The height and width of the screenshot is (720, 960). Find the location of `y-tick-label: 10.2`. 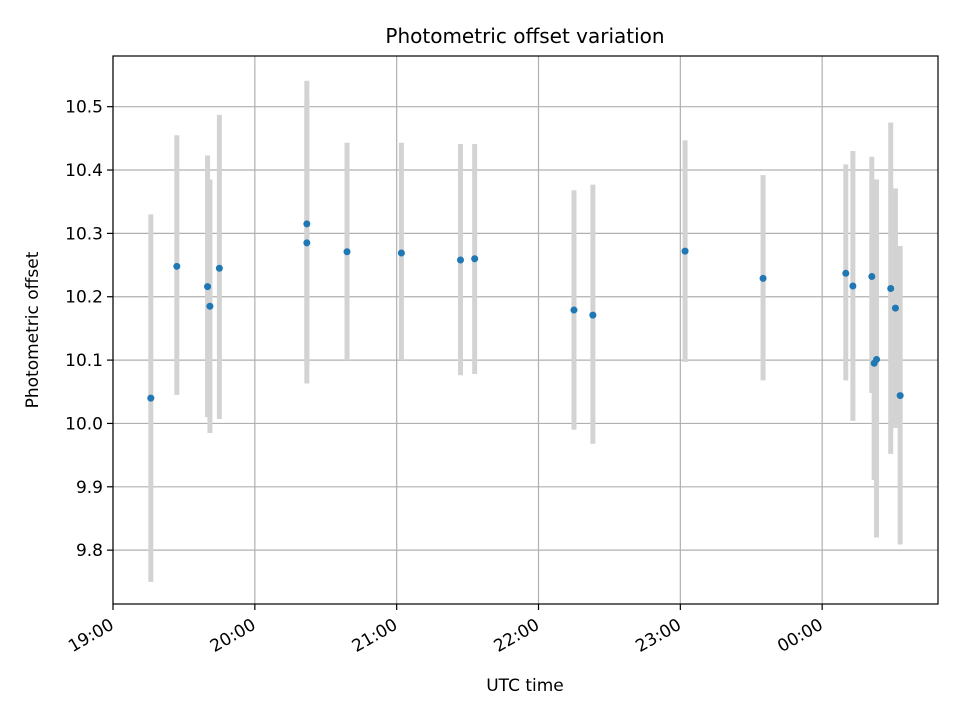

y-tick-label: 10.2 is located at coordinates (84, 298).